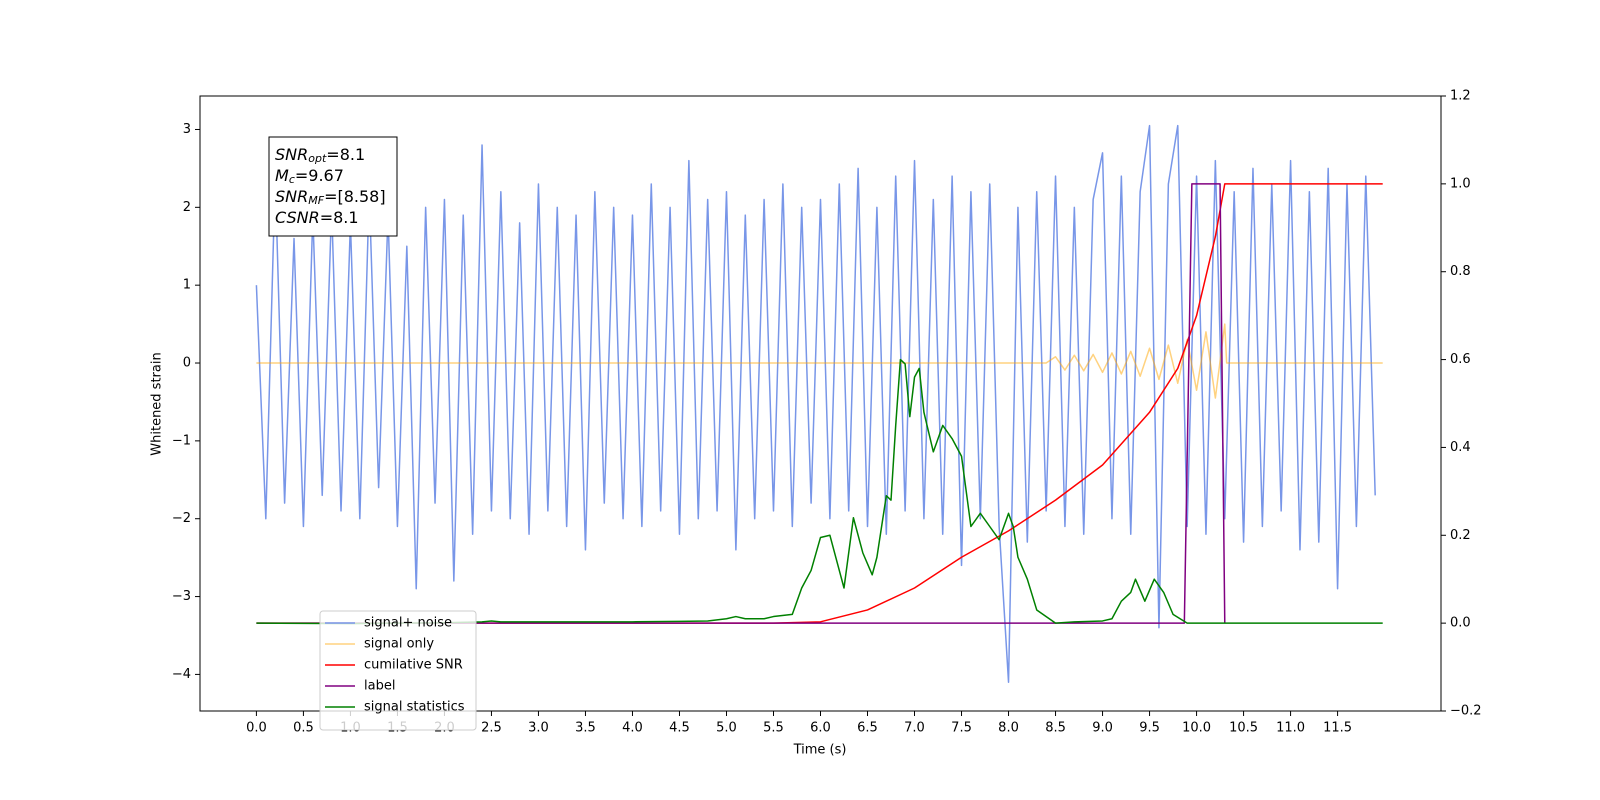  What do you see at coordinates (408, 623) in the screenshot?
I see `legend-label: signal+ noise` at bounding box center [408, 623].